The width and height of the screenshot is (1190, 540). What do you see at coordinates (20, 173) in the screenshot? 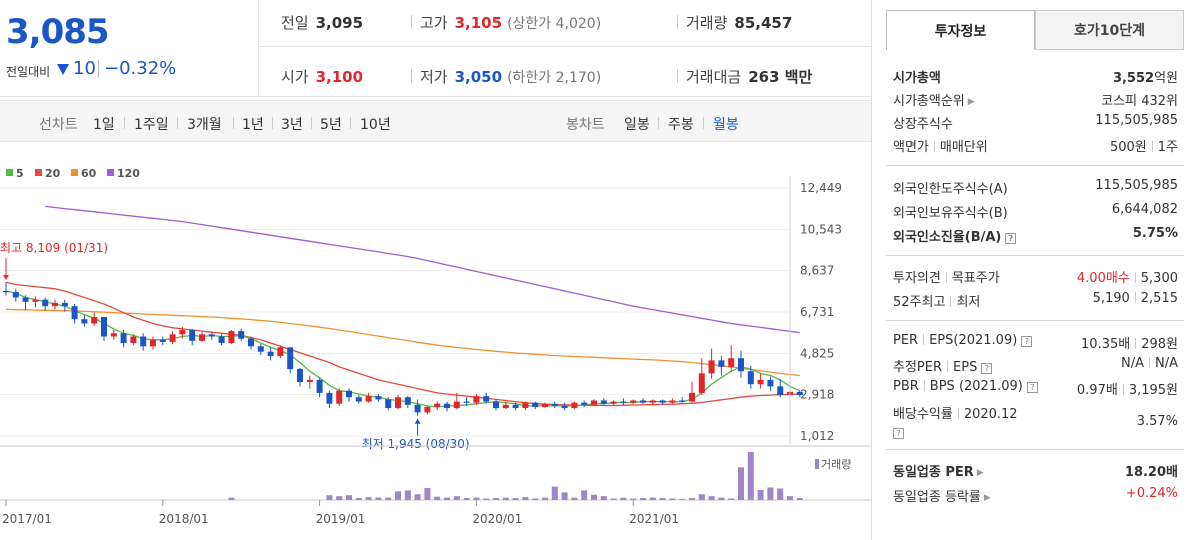
I see `legend-label-5: 5` at bounding box center [20, 173].